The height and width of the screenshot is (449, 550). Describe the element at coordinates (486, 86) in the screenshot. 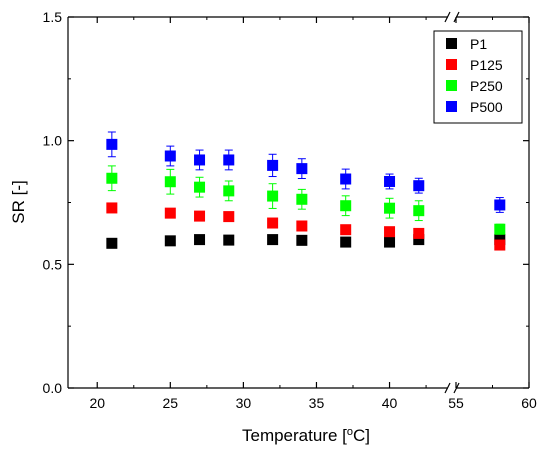

I see `legend-label: P250` at that location.